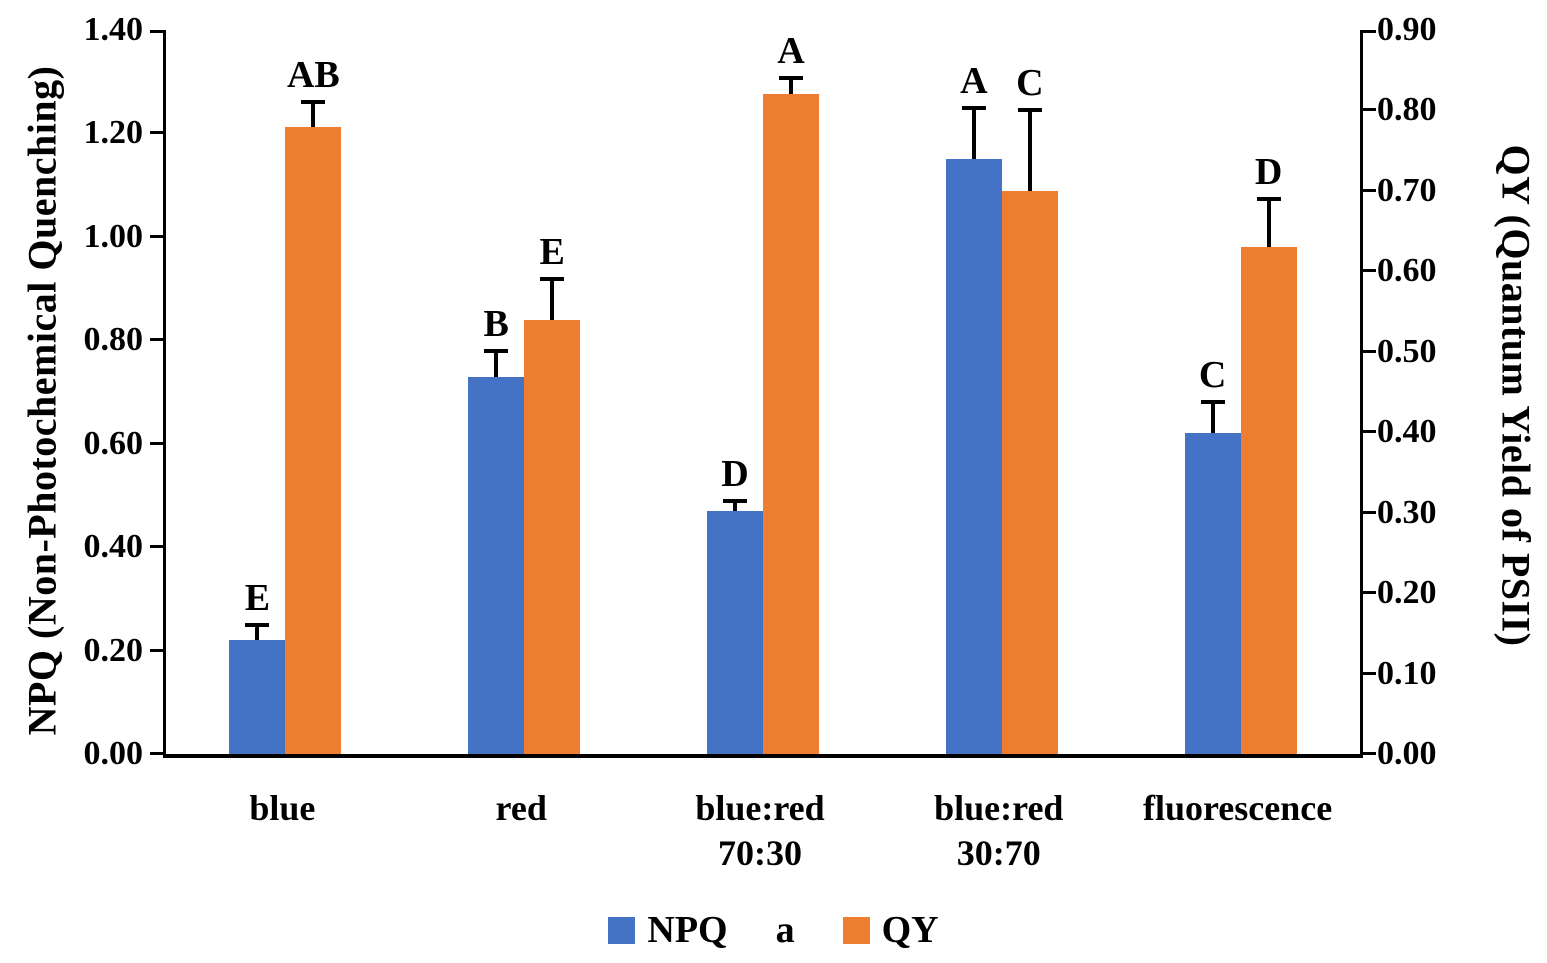 The image size is (1547, 963). What do you see at coordinates (856, 930) in the screenshot?
I see `legend-swatch-qy` at bounding box center [856, 930].